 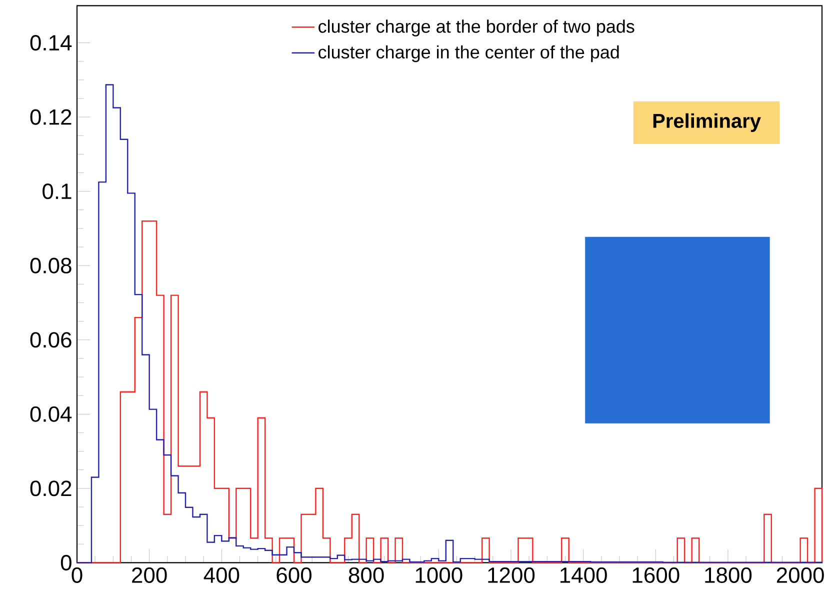 What do you see at coordinates (51, 43) in the screenshot?
I see `y-tick-label: 0.14` at bounding box center [51, 43].